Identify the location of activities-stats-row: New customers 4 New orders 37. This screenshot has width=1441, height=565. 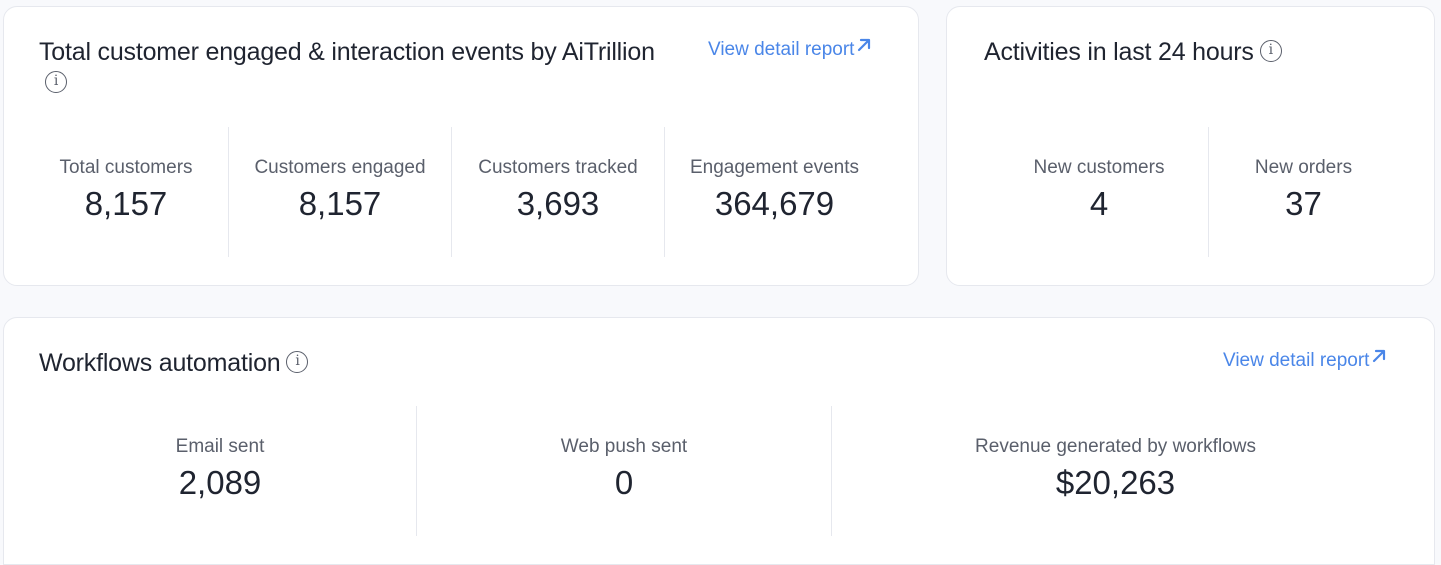
(1194, 192).